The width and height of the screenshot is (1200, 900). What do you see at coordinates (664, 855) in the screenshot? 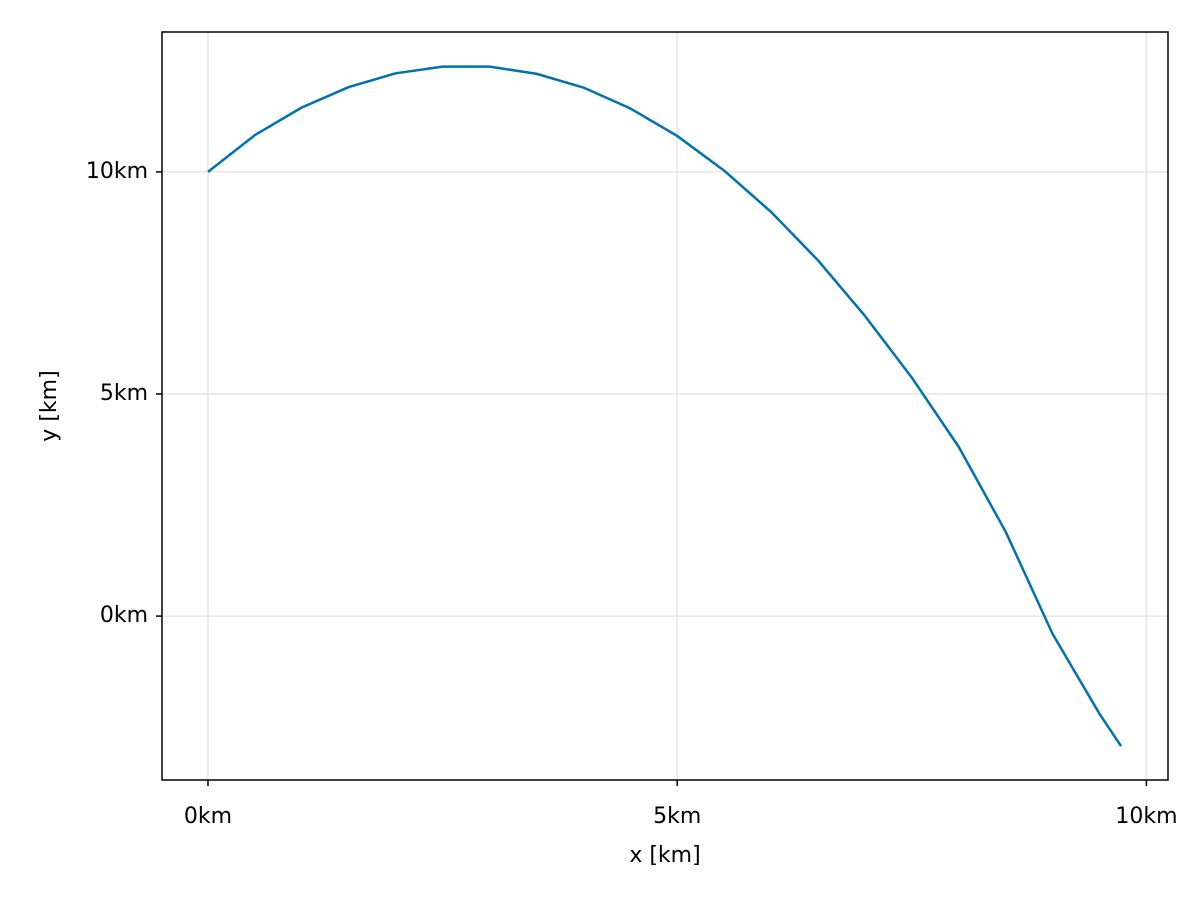
I see `x-axis-label: x [km]` at bounding box center [664, 855].